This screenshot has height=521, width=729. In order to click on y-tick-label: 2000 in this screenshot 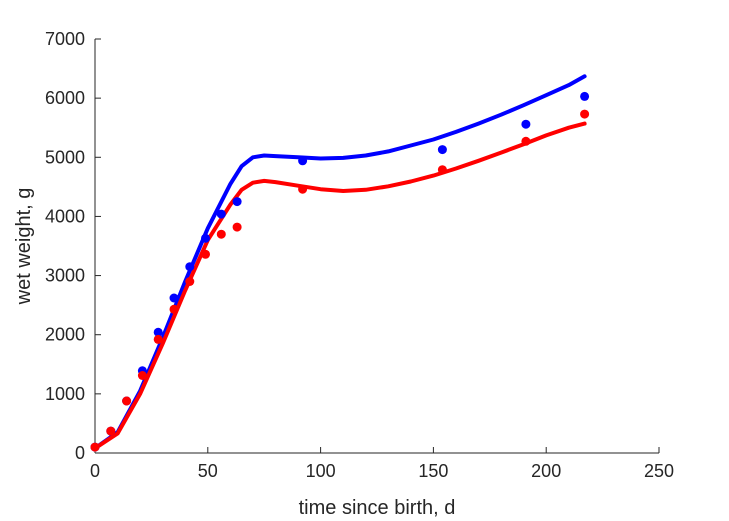, I will do `click(65, 335)`.